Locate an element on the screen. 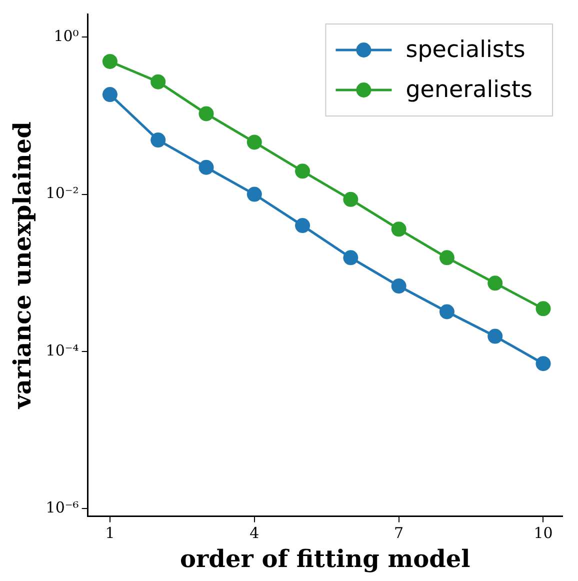  y-tick-label: 10⁻⁶ is located at coordinates (62, 507).